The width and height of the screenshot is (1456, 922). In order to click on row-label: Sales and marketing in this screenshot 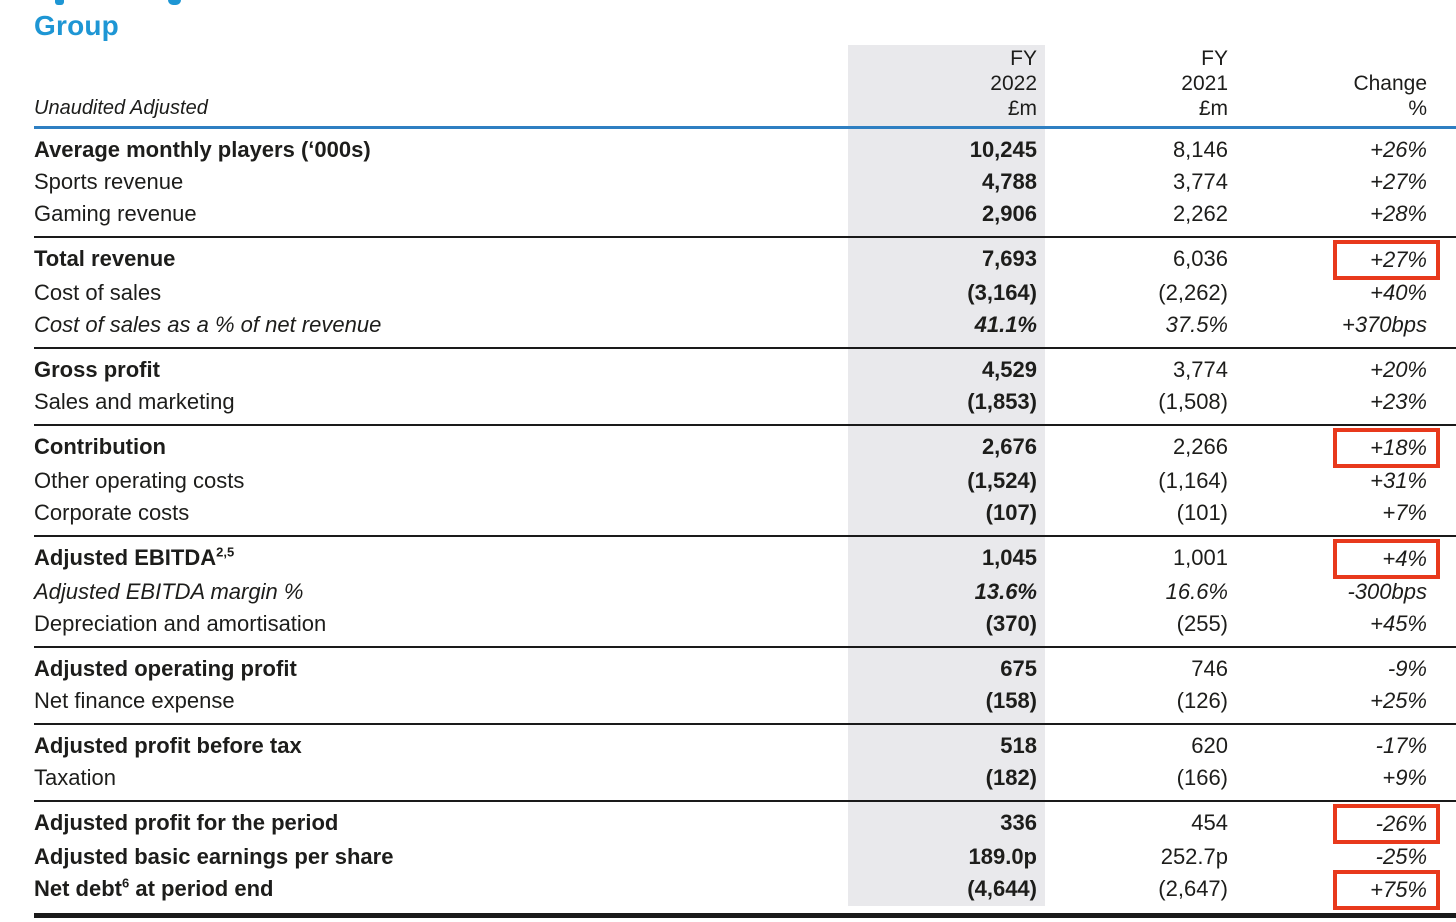, I will do `click(441, 402)`.